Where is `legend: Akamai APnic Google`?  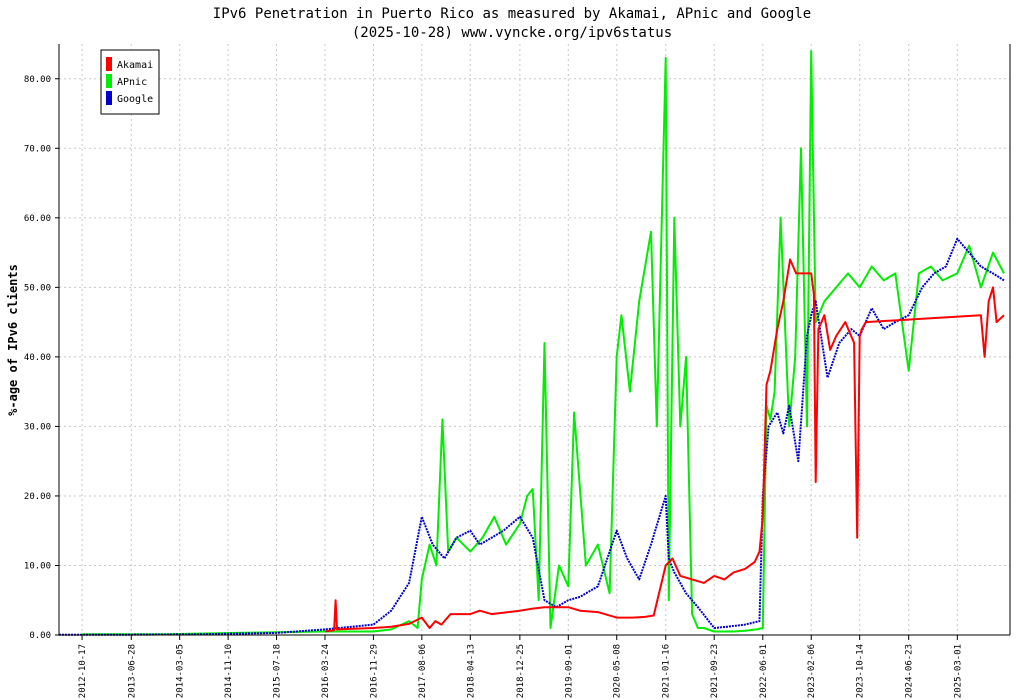
legend: Akamai APnic Google is located at coordinates (130, 82).